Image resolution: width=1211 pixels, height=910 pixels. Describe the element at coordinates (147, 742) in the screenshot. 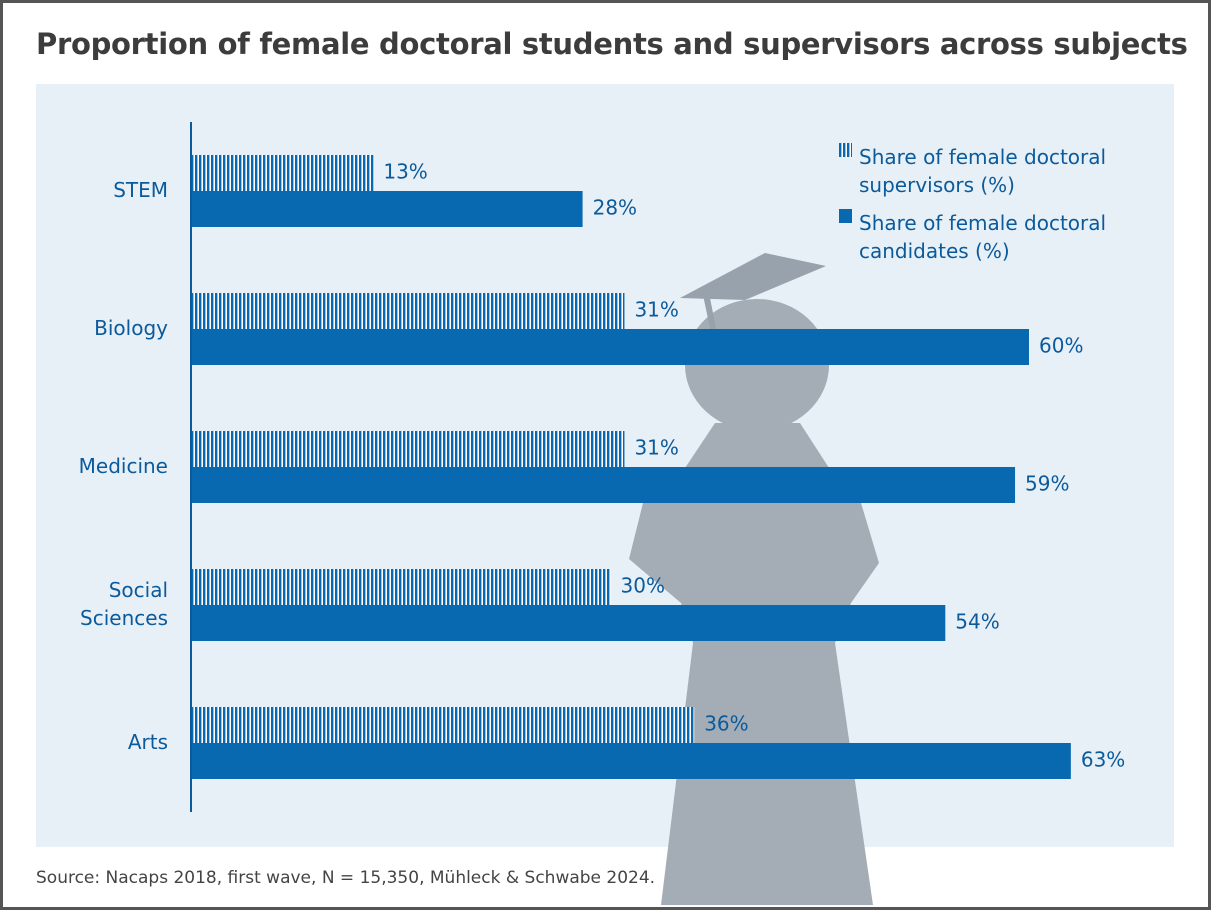

I see `y-tick-label: Arts` at that location.